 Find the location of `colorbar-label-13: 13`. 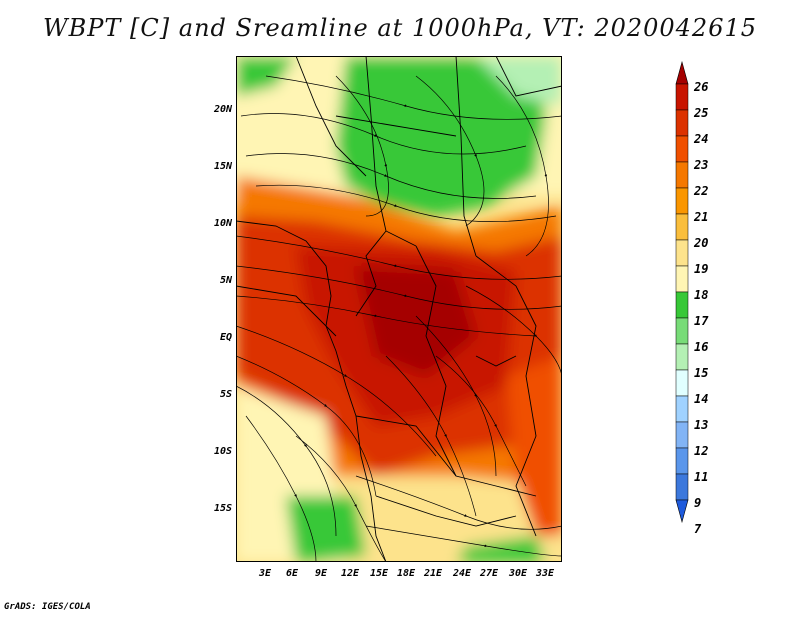

colorbar-label-13: 13 is located at coordinates (701, 425).